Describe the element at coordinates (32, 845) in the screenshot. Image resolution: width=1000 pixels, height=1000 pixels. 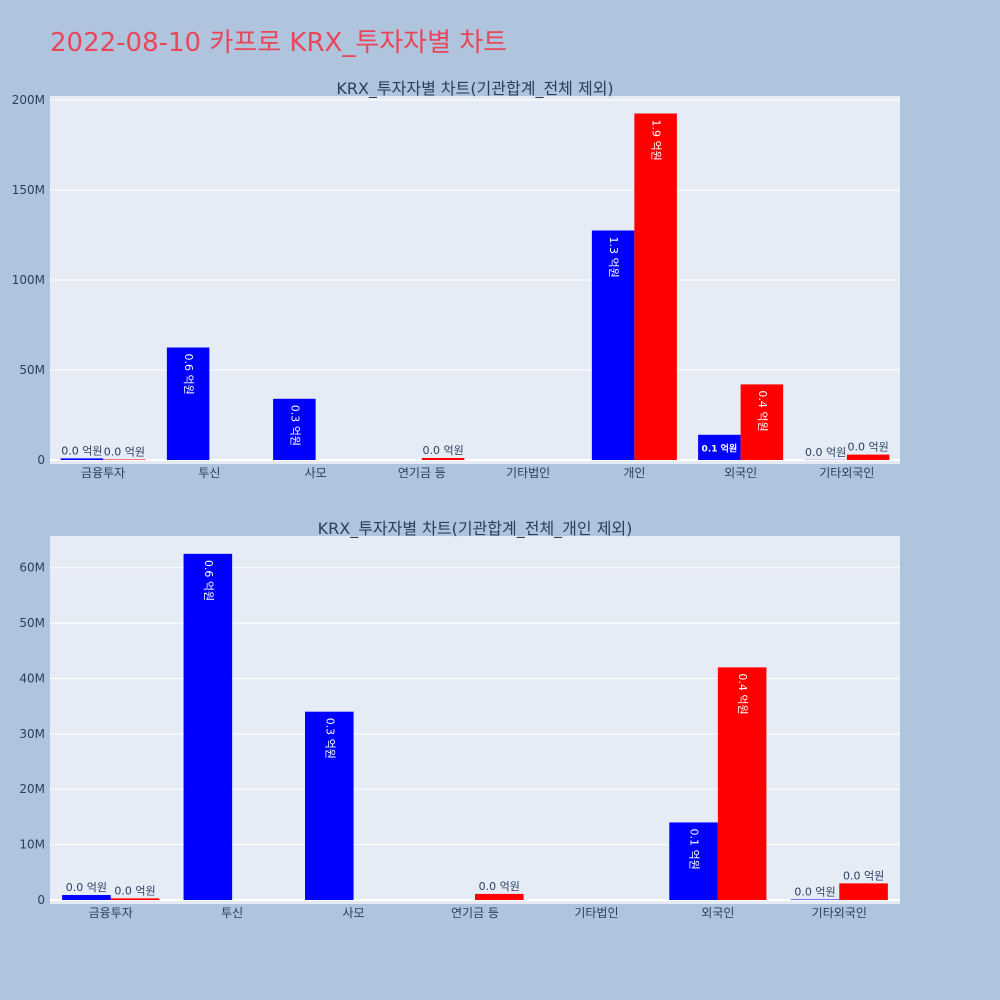
I see `y-tick-label: 10M` at that location.